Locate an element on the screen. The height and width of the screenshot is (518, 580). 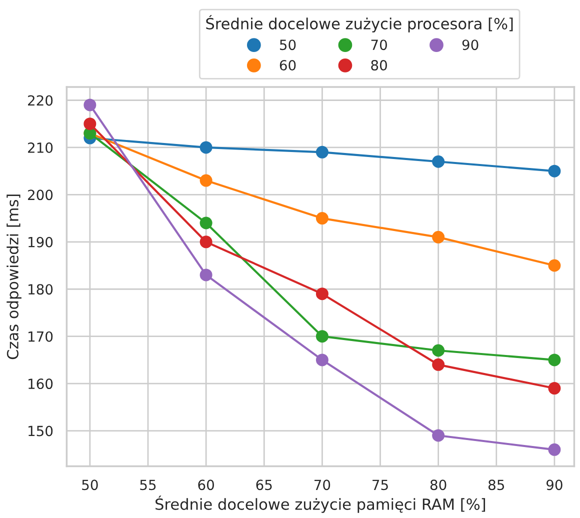
y-tick-label: 220 is located at coordinates (40, 100).